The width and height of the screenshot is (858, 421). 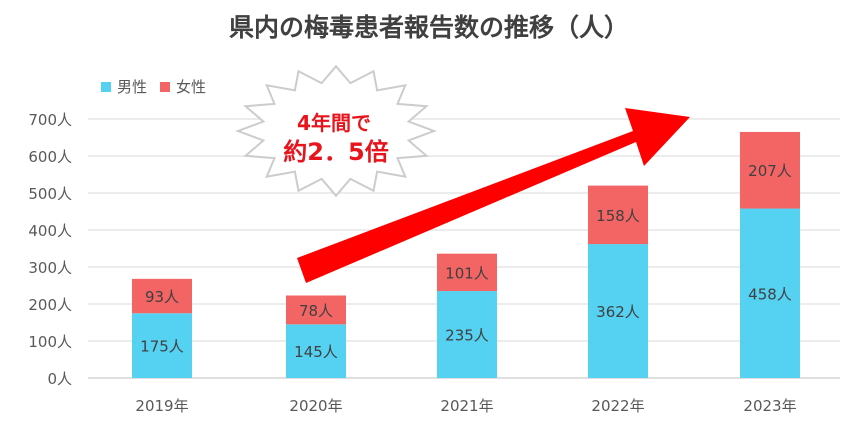 I want to click on data-label-male: 235人, so click(x=467, y=336).